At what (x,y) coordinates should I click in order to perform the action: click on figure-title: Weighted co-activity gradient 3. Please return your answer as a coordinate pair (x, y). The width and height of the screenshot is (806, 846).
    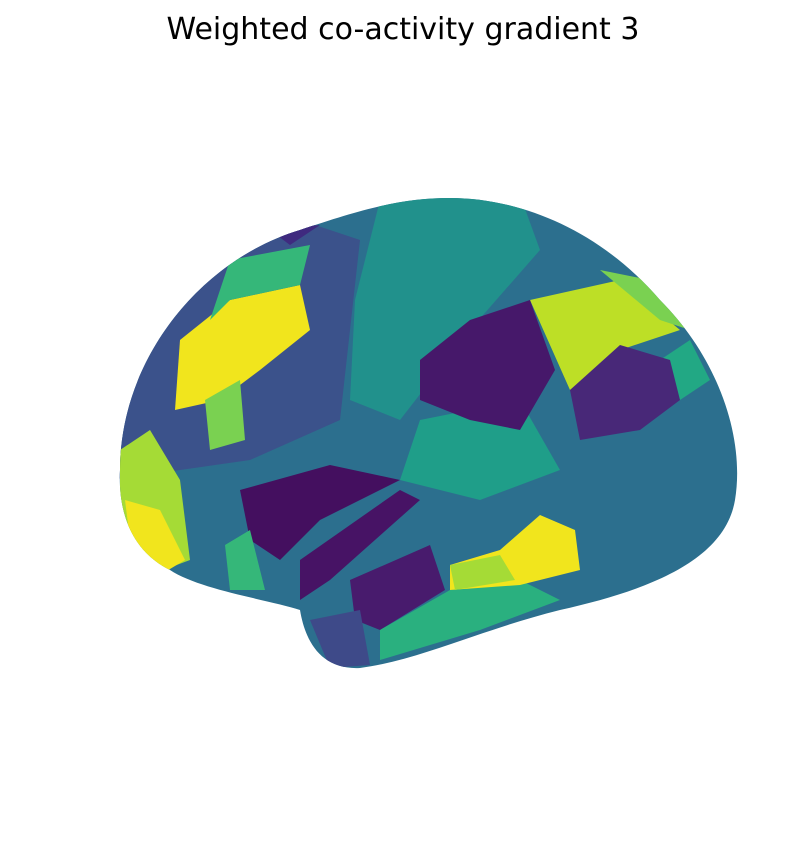
    Looking at the image, I should click on (403, 29).